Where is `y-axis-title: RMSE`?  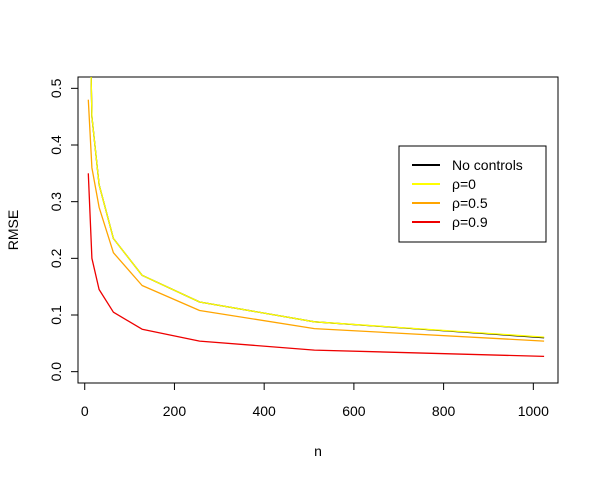
y-axis-title: RMSE is located at coordinates (13, 230).